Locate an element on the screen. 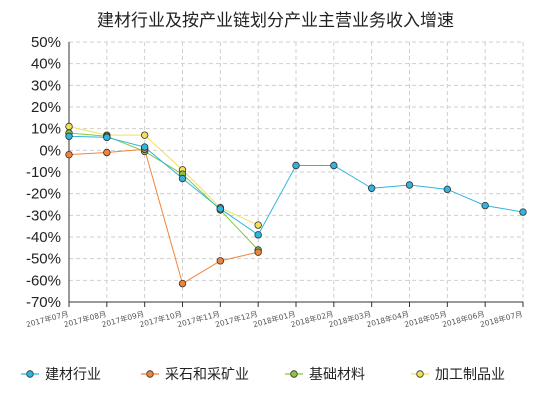 Image resolution: width=551 pixels, height=401 pixels. y-tick-label: -70% is located at coordinates (43, 302).